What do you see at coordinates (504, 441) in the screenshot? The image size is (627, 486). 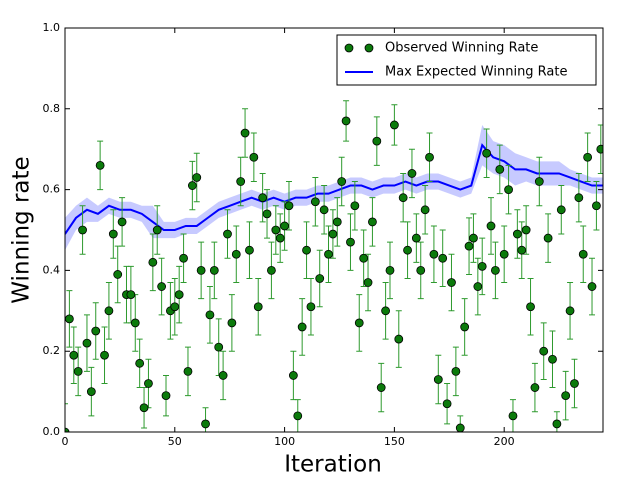 I see `x-tick-label: 200` at bounding box center [504, 441].